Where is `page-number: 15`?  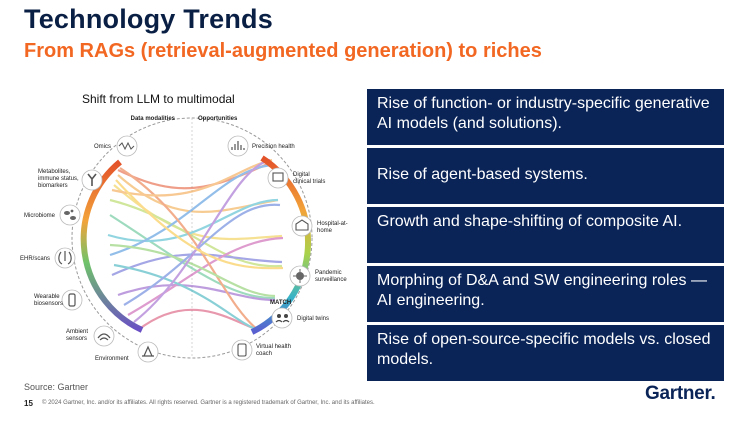
page-number: 15 is located at coordinates (28, 403).